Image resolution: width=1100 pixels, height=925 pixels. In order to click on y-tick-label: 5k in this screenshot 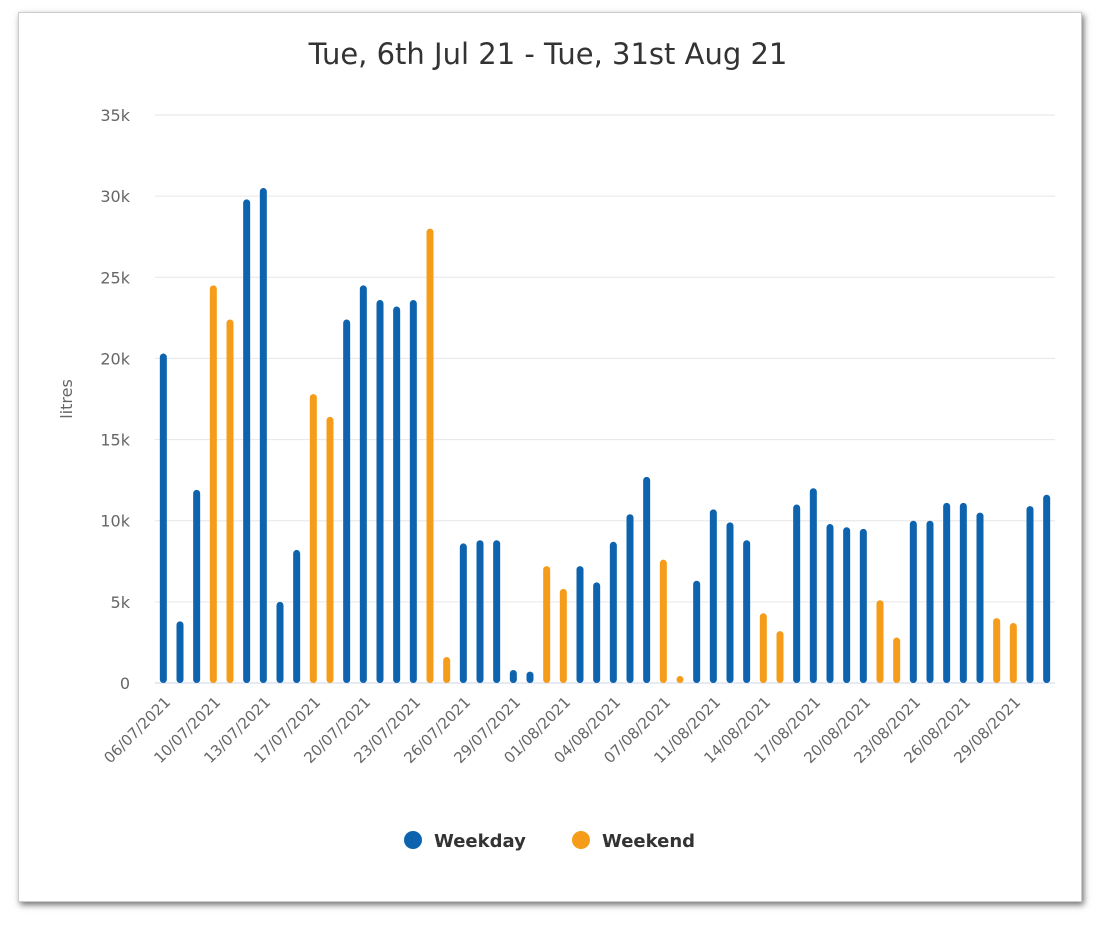, I will do `click(121, 602)`.